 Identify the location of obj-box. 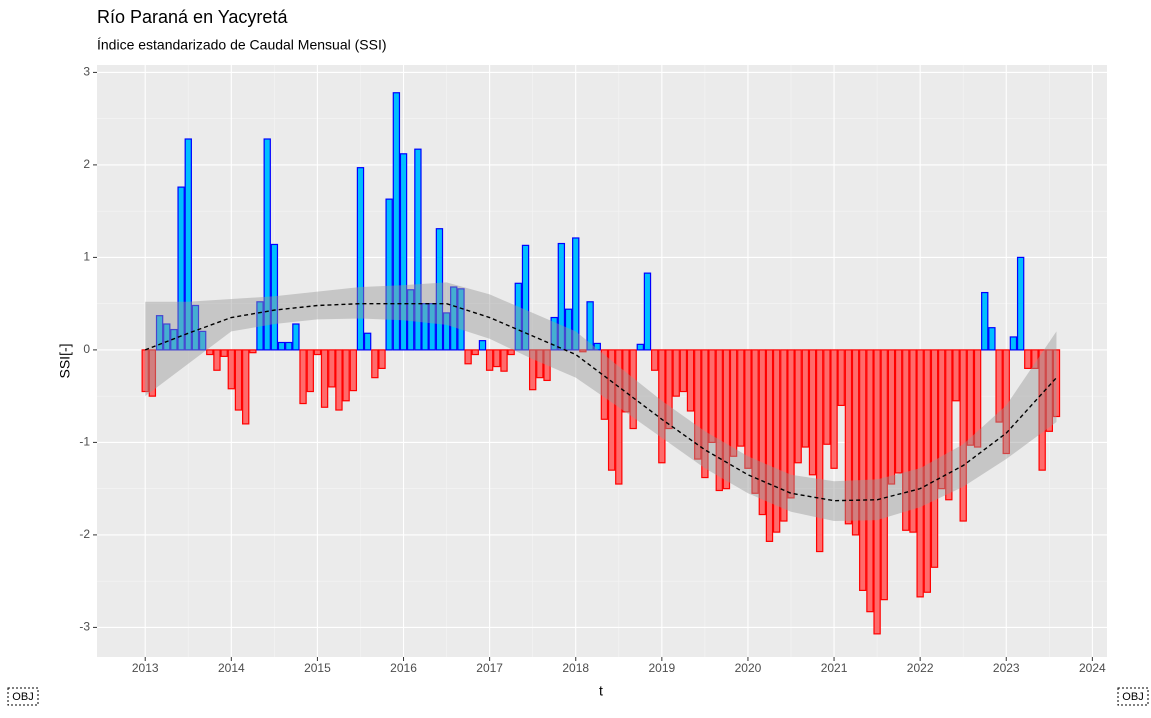
(1133, 696).